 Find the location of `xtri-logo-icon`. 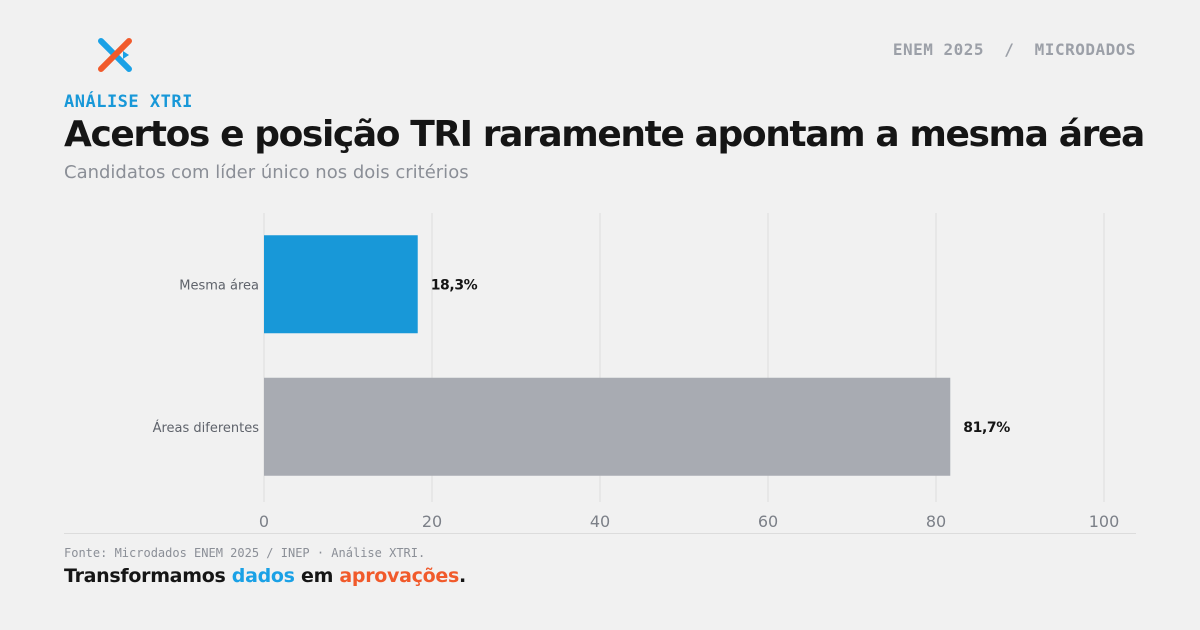

xtri-logo-icon is located at coordinates (115, 55).